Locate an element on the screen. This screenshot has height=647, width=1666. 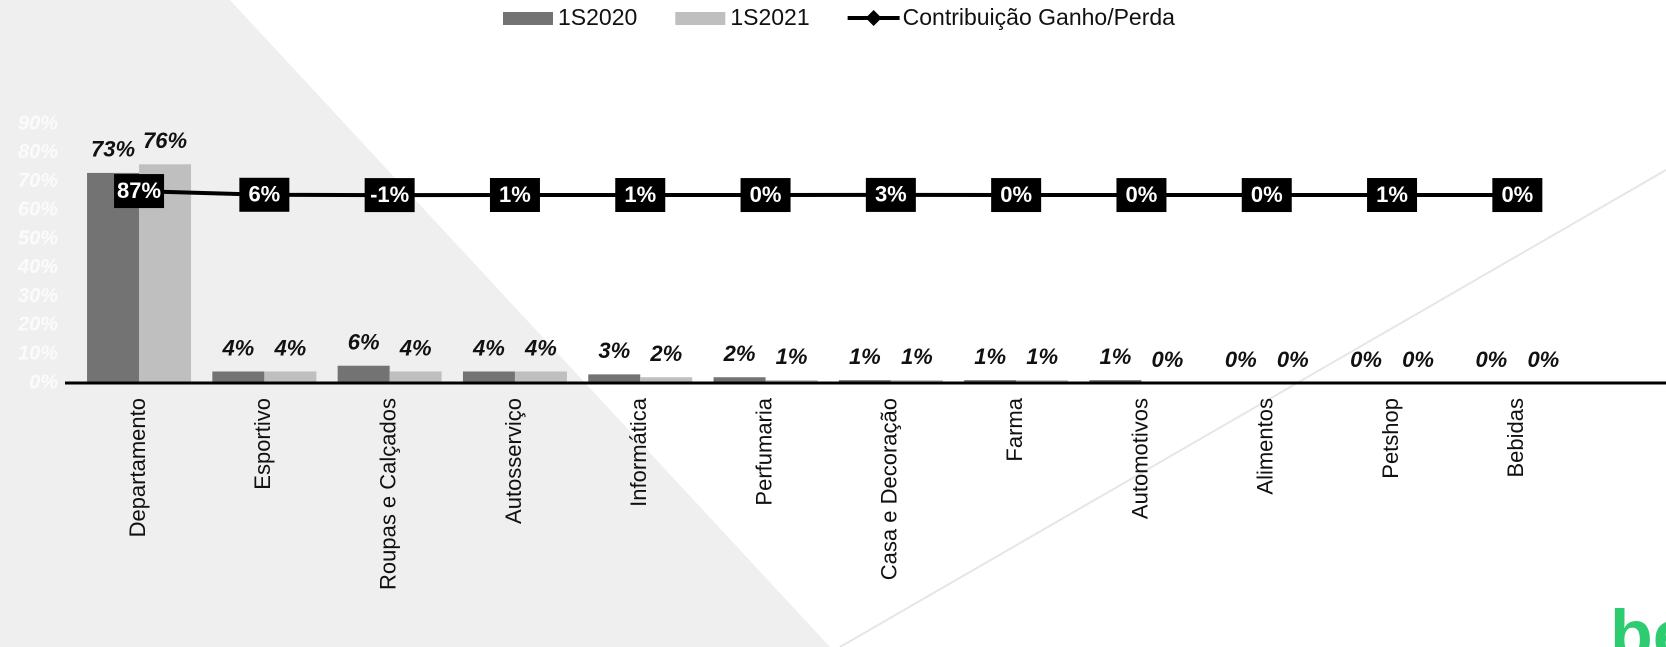
y-tick-label: 70% is located at coordinates (38, 181).